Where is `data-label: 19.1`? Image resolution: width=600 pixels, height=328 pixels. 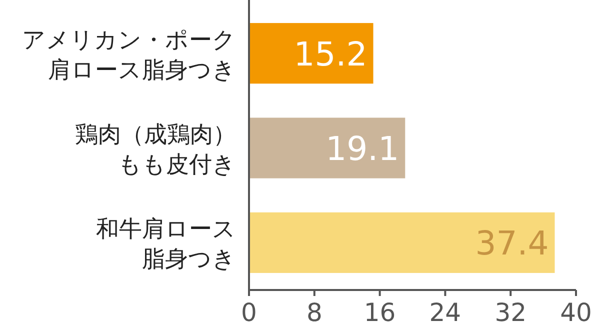
data-label: 19.1 is located at coordinates (363, 148).